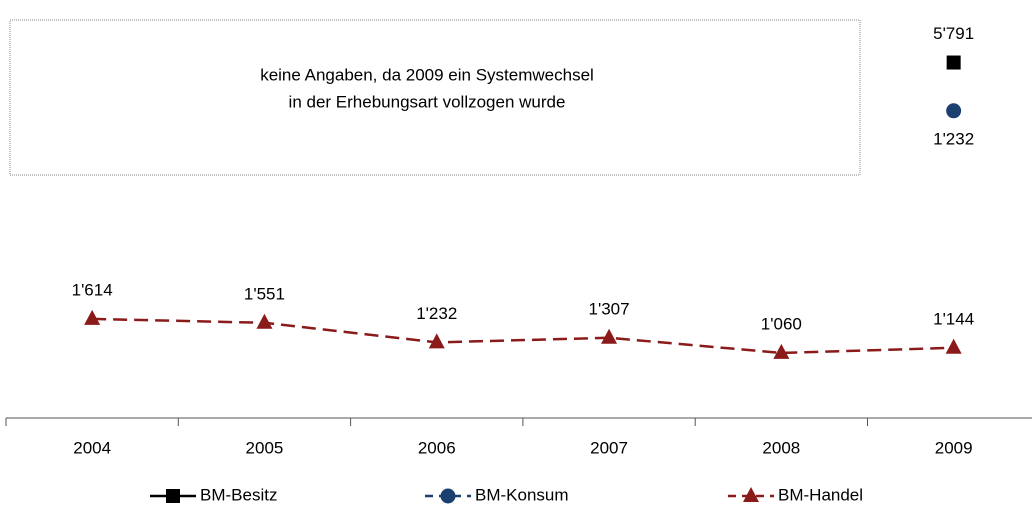  I want to click on annotation: in der Erhebungsart vollzogen wurde, so click(427, 101).